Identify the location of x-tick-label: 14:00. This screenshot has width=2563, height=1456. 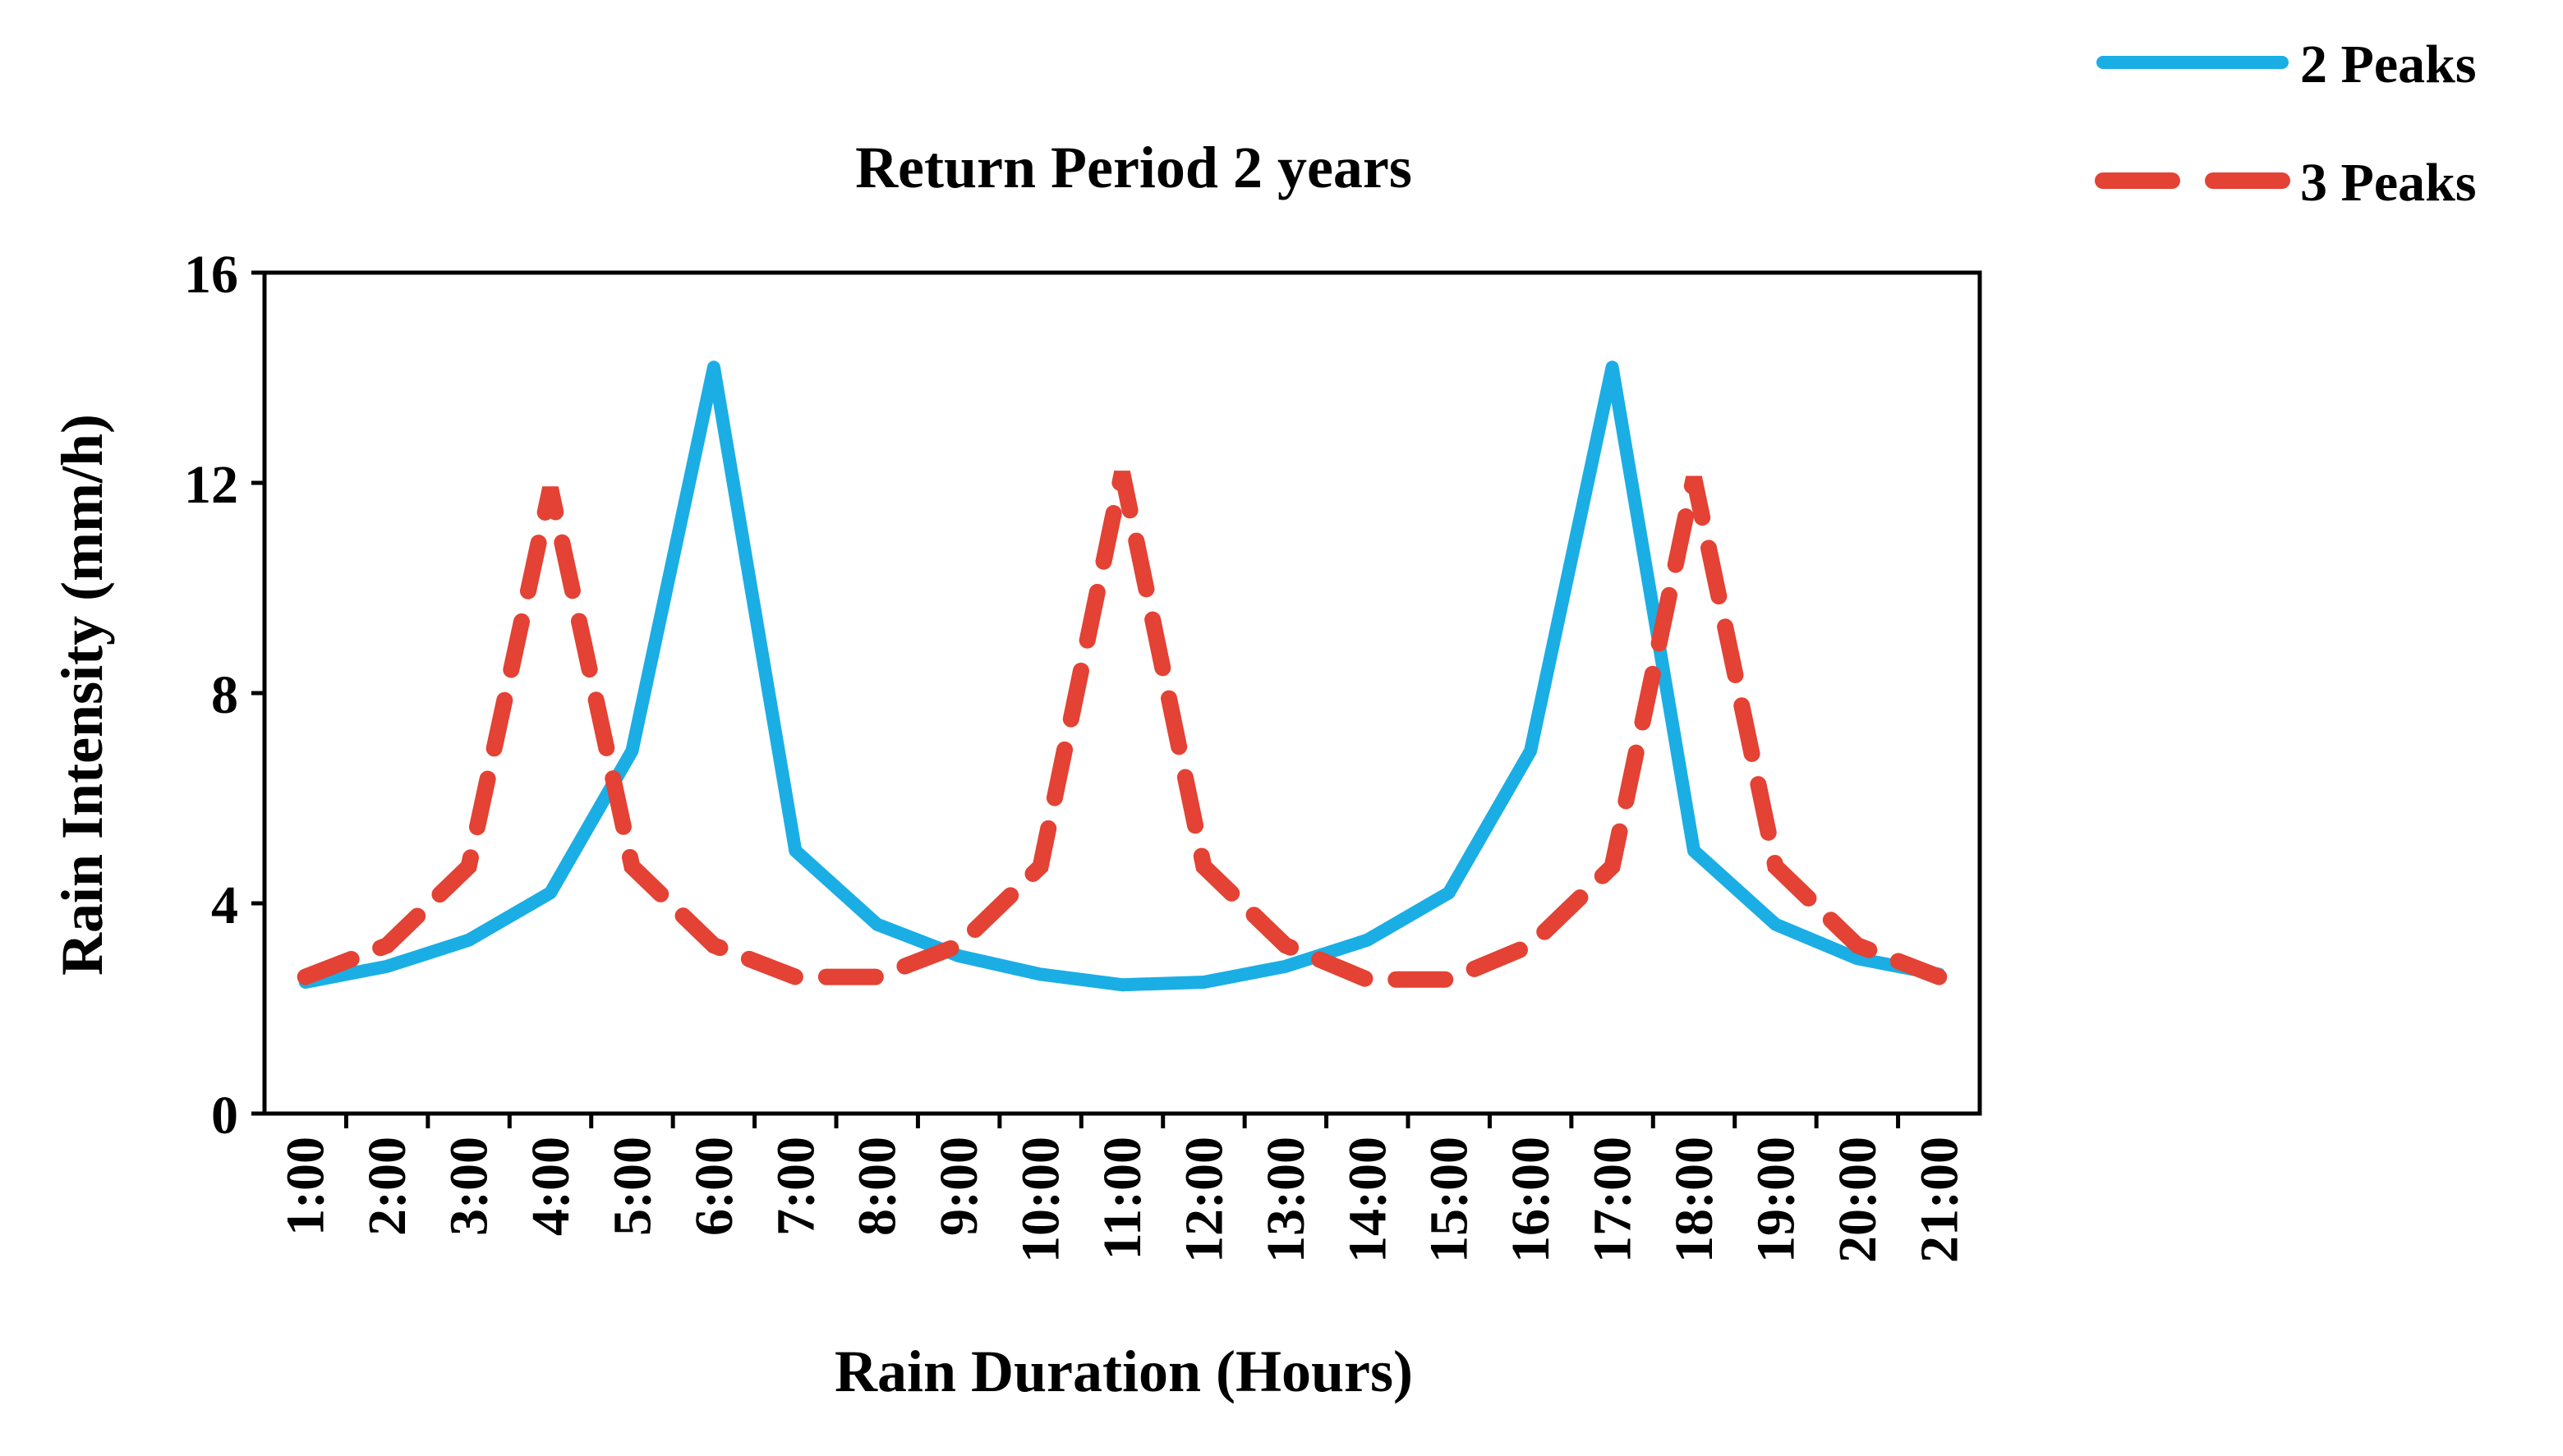
(1367, 1200).